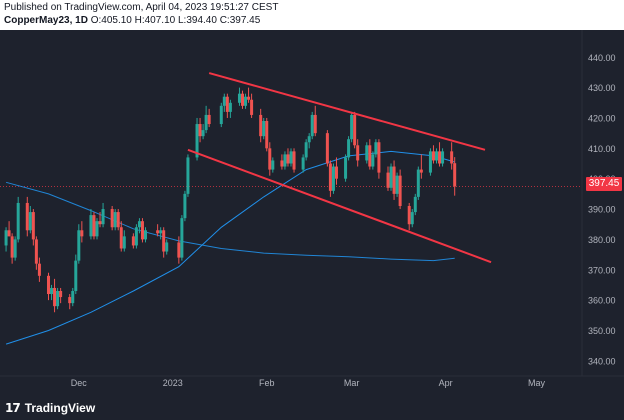  What do you see at coordinates (604, 184) in the screenshot?
I see `last-price-label: 397.45` at bounding box center [604, 184].